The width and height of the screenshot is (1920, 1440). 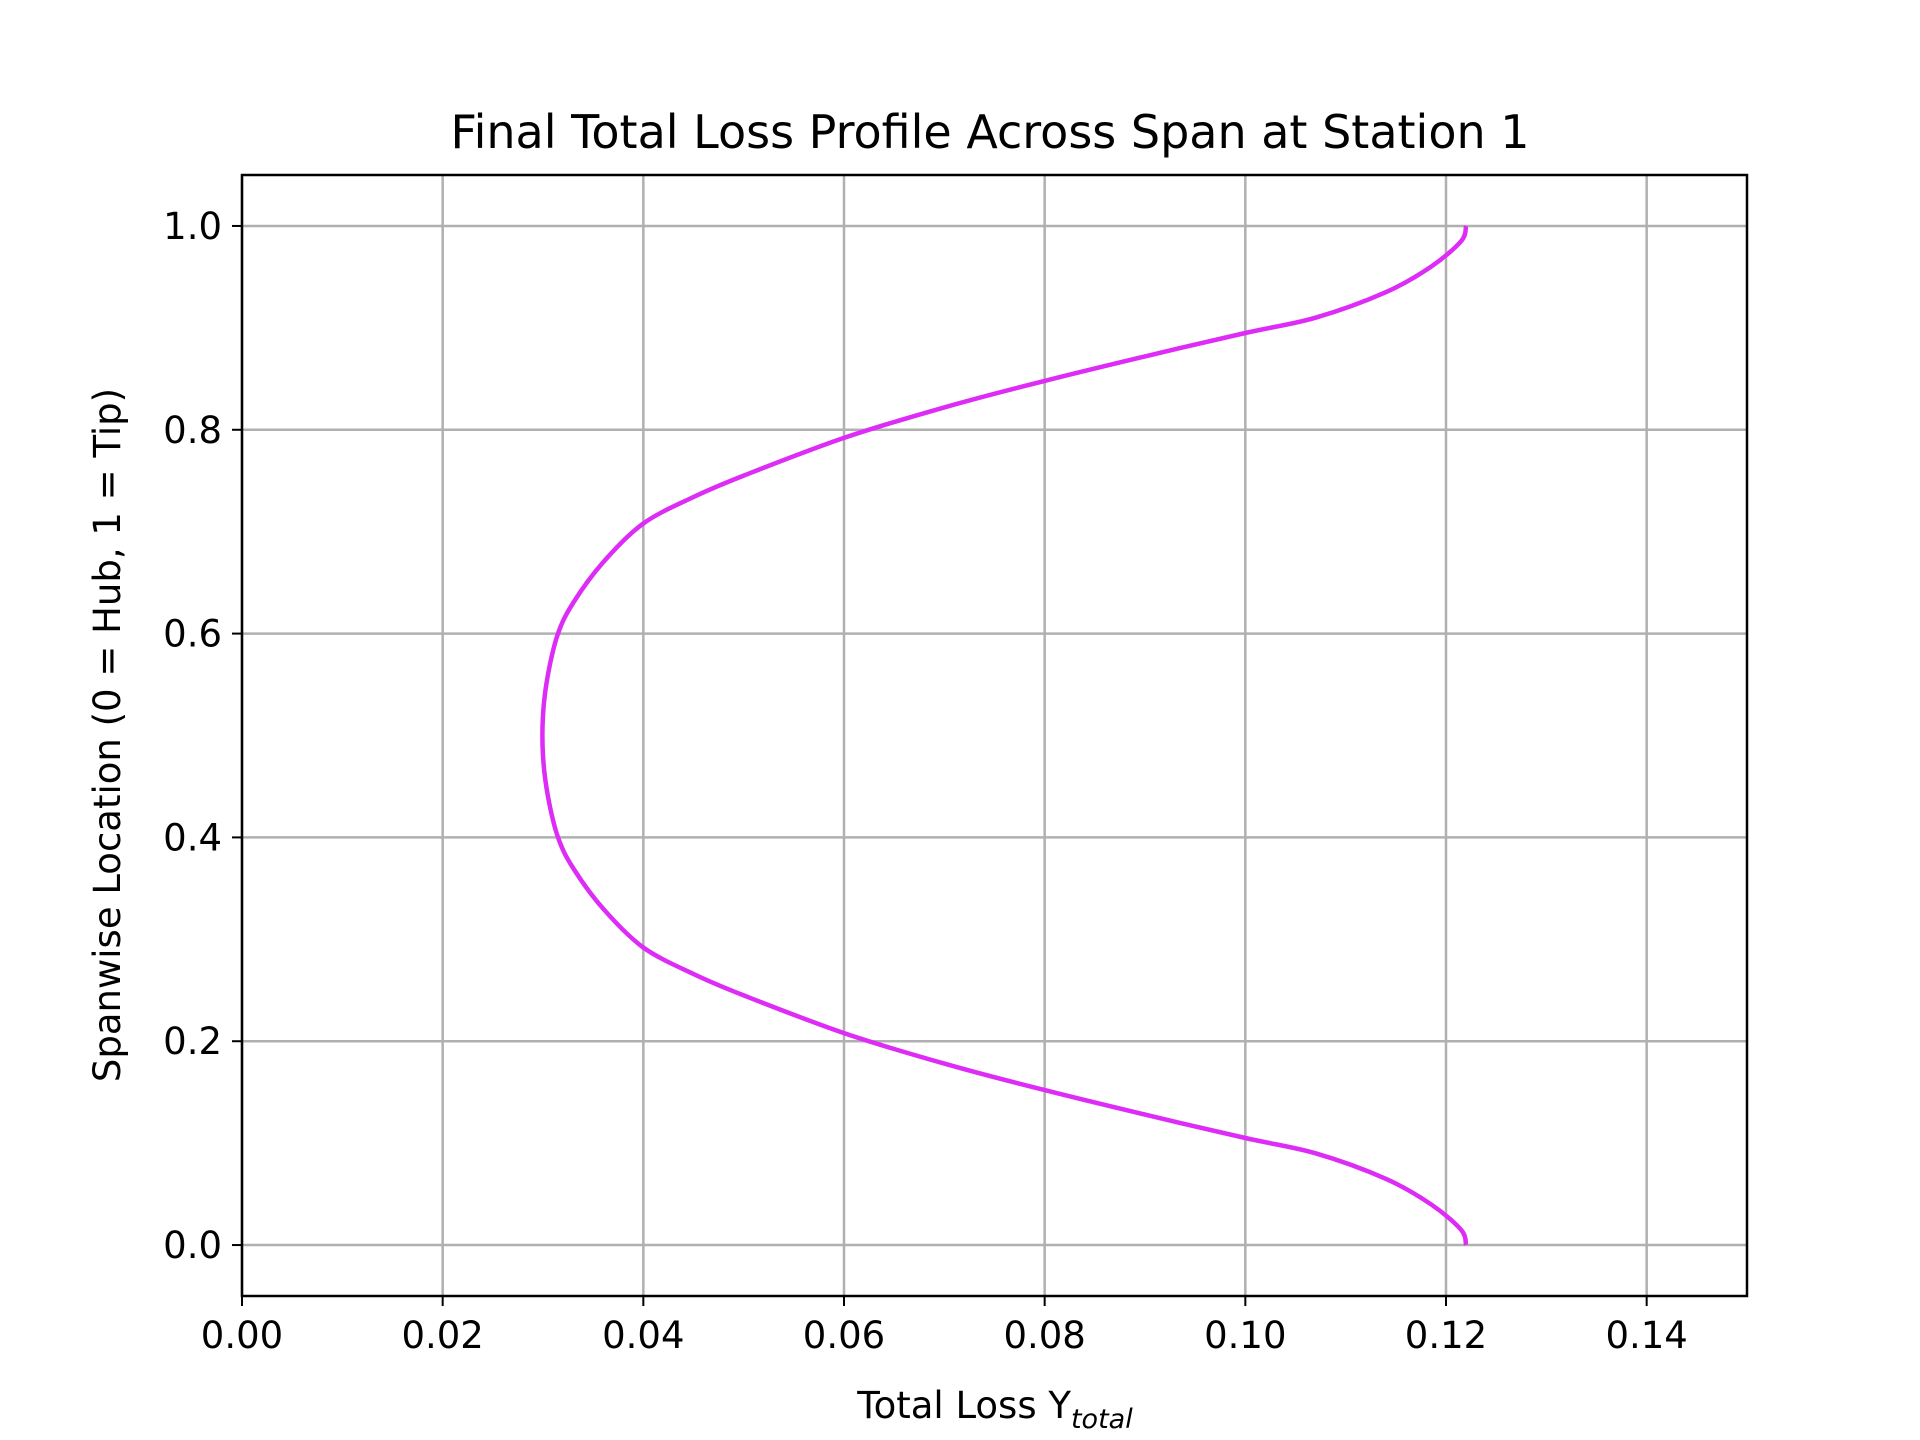 What do you see at coordinates (192, 634) in the screenshot?
I see `y-tick-label: 0.6` at bounding box center [192, 634].